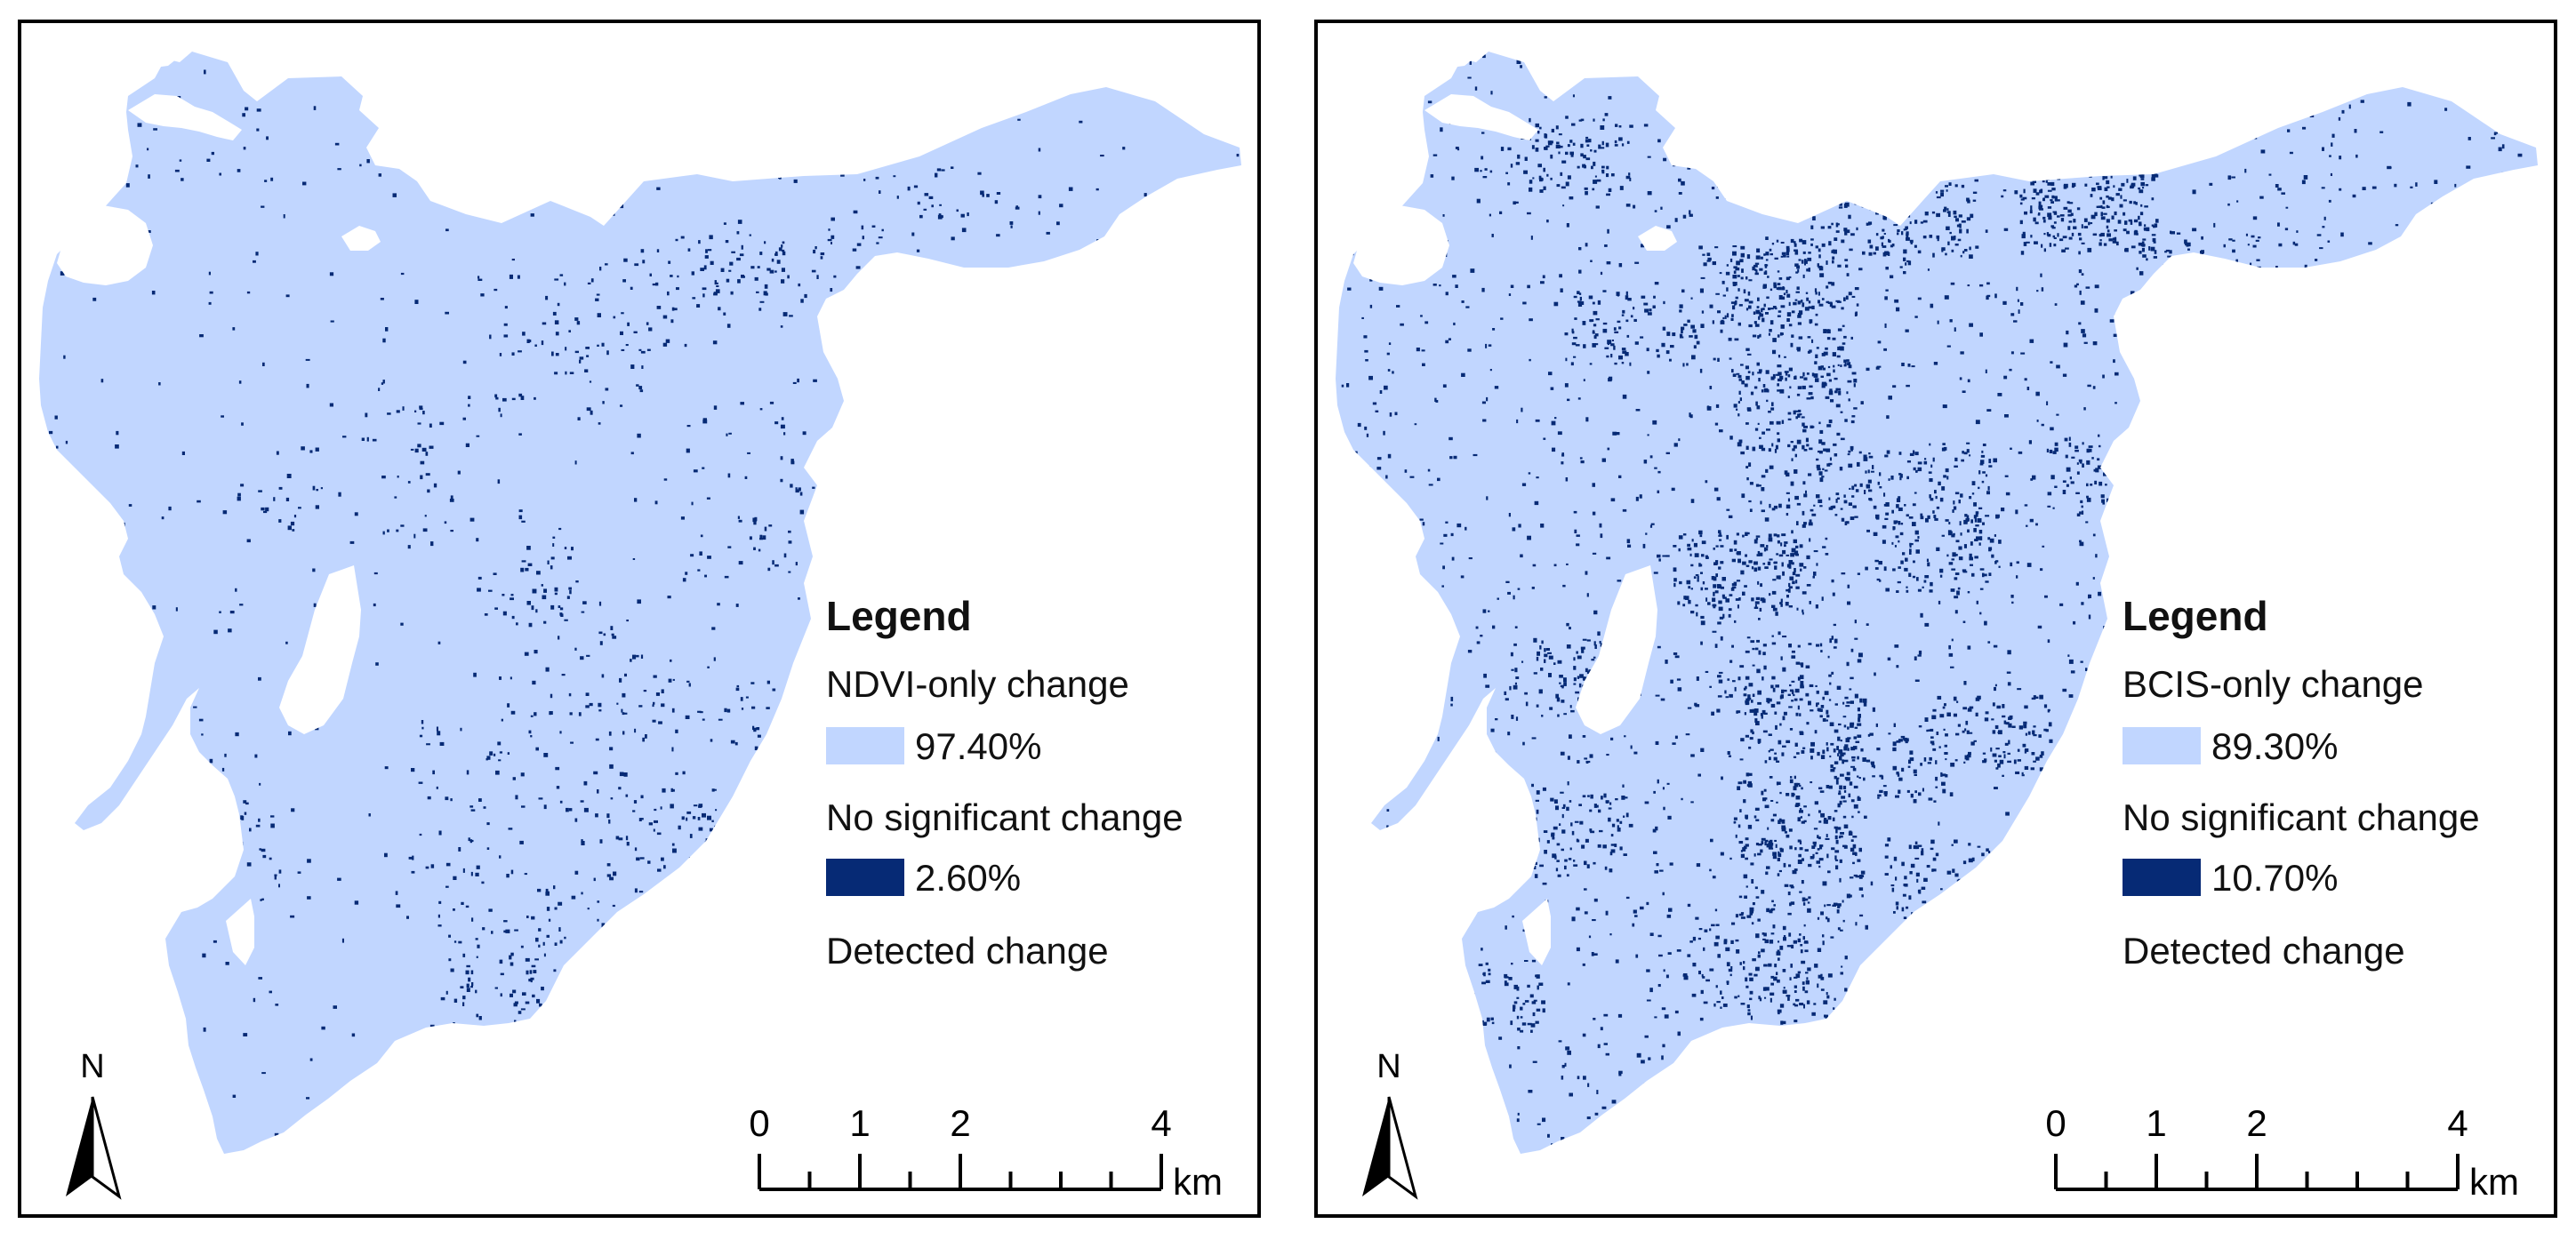  I want to click on legend-value-detected-change: 2.60%, so click(968, 878).